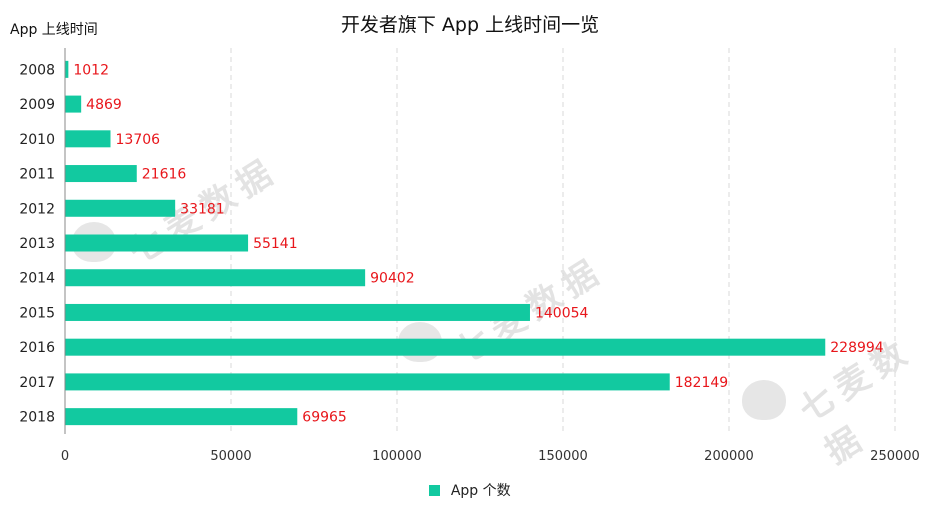 The image size is (940, 506). I want to click on y-tick-label: 2017, so click(37, 383).